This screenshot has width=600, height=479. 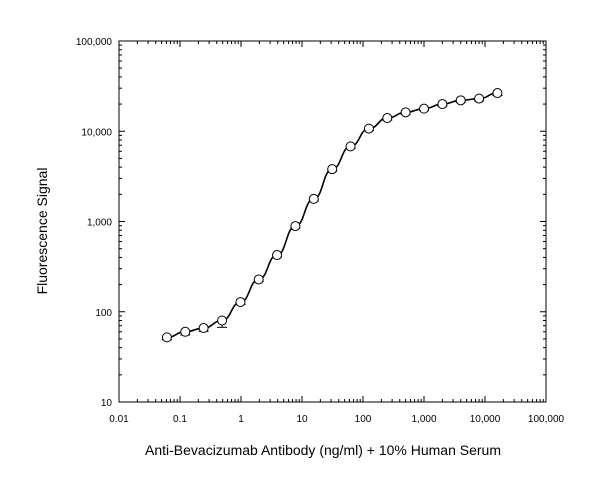 What do you see at coordinates (485, 419) in the screenshot?
I see `x-tick-label: 10,000` at bounding box center [485, 419].